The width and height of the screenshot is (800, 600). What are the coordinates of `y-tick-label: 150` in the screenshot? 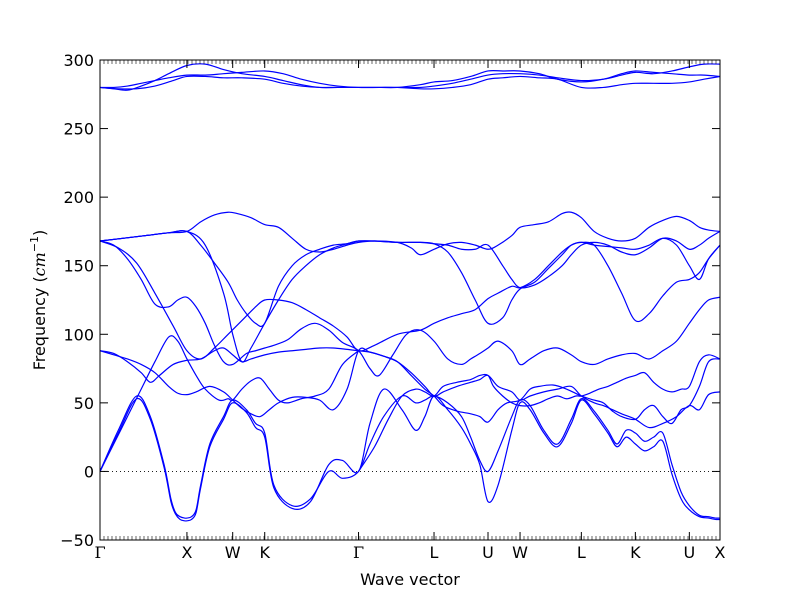 It's located at (78, 266).